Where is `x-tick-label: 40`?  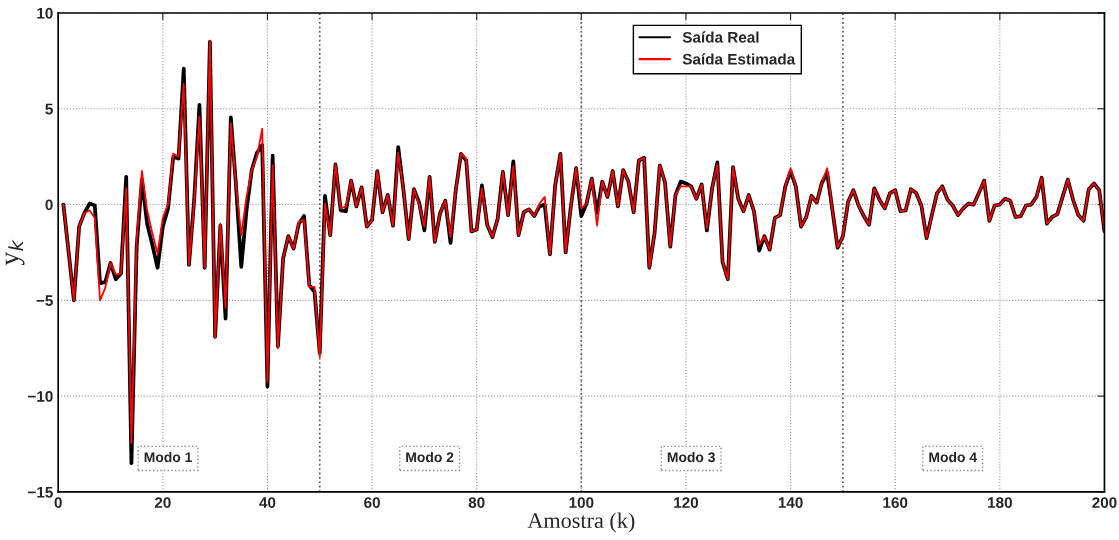 x-tick-label: 40 is located at coordinates (267, 503).